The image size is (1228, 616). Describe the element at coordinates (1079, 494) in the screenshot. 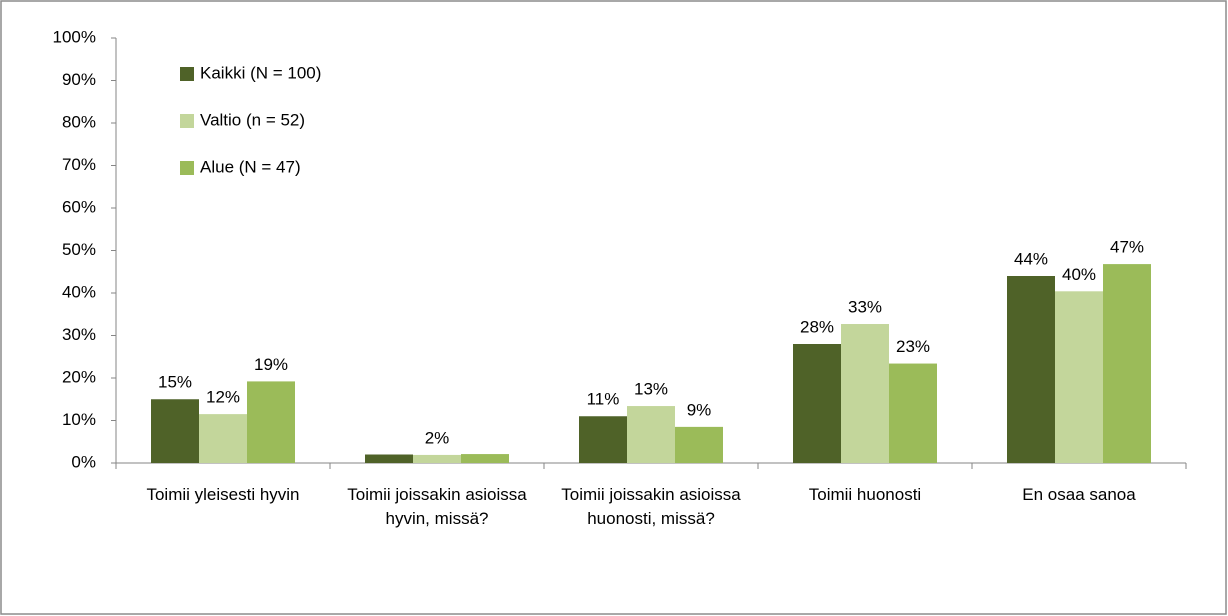

I see `x-tick-label: En osaa sanoa` at that location.